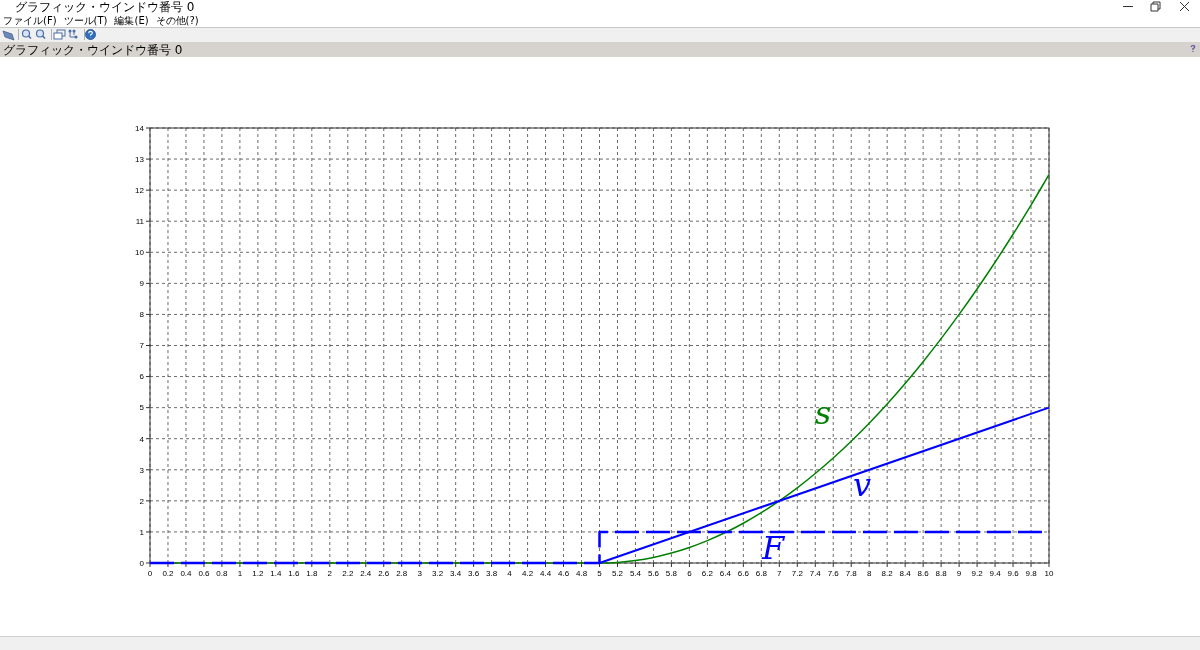  I want to click on x-tick-label: 8.4, so click(905, 573).